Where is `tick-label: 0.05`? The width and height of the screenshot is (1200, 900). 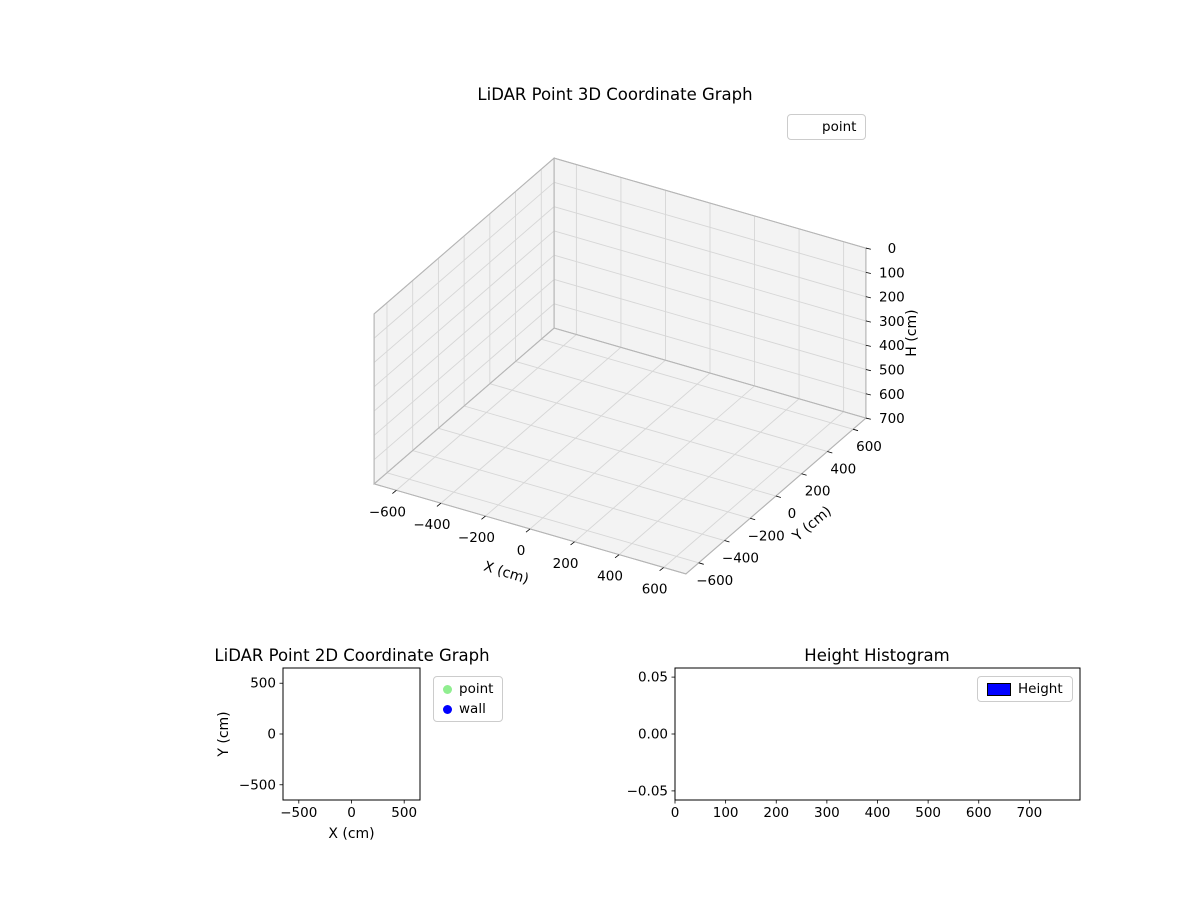 tick-label: 0.05 is located at coordinates (653, 678).